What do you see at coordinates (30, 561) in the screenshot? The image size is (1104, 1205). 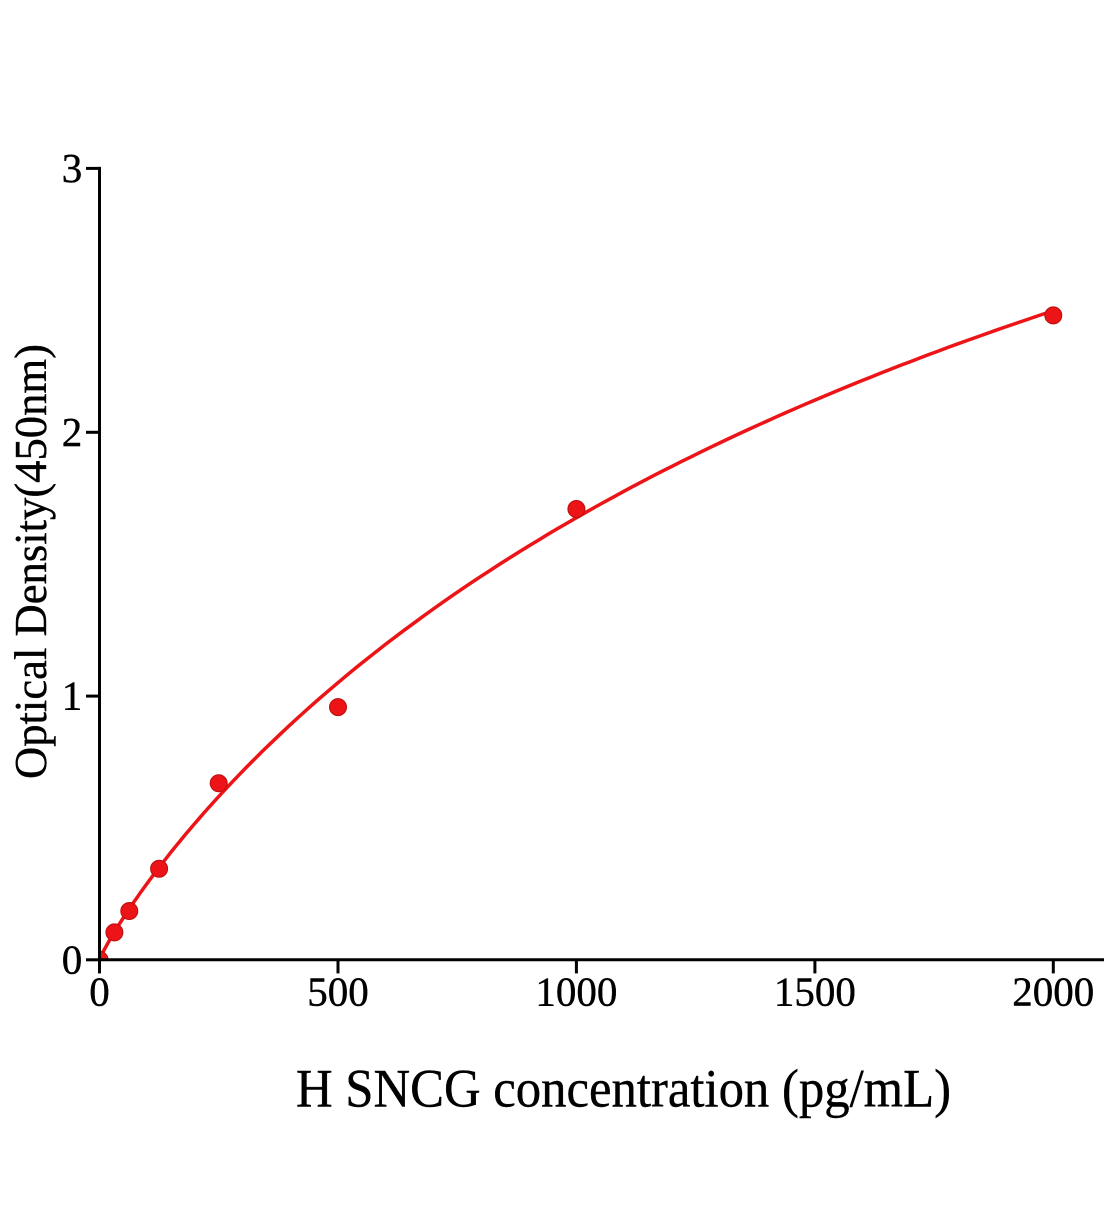 I see `svg-text: Optical Density(450nm)` at bounding box center [30, 561].